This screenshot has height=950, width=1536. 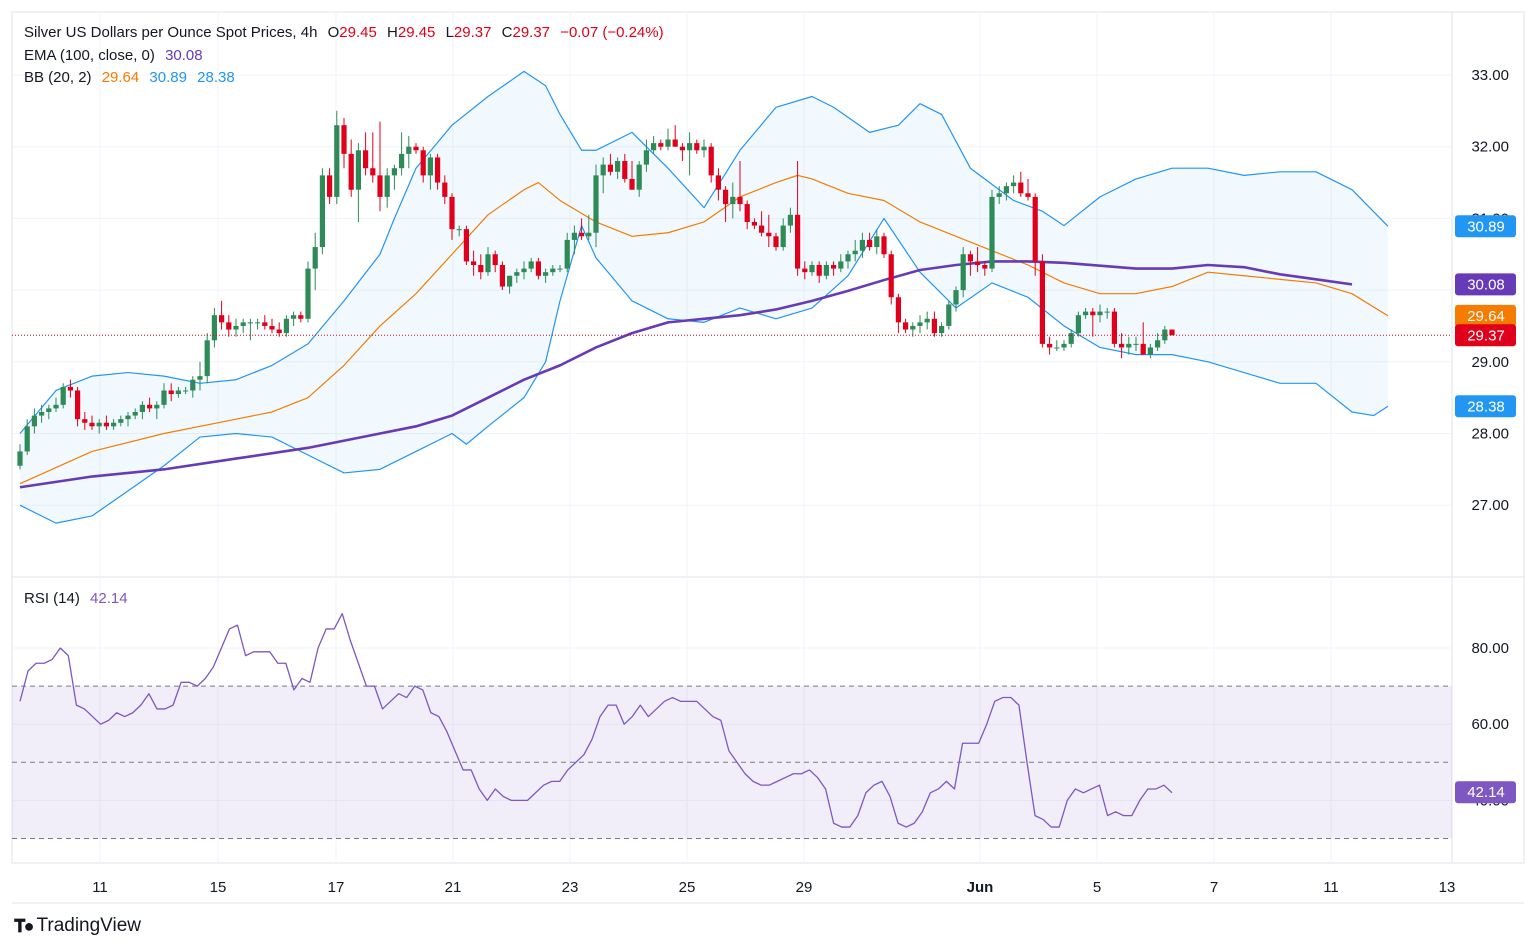 I want to click on tradingview-logo-icon: 𝐓●, so click(x=24, y=925).